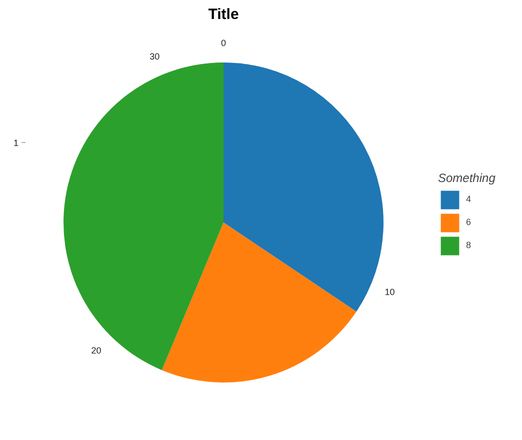 This screenshot has height=440, width=522. What do you see at coordinates (469, 245) in the screenshot?
I see `legend-label: 8` at bounding box center [469, 245].